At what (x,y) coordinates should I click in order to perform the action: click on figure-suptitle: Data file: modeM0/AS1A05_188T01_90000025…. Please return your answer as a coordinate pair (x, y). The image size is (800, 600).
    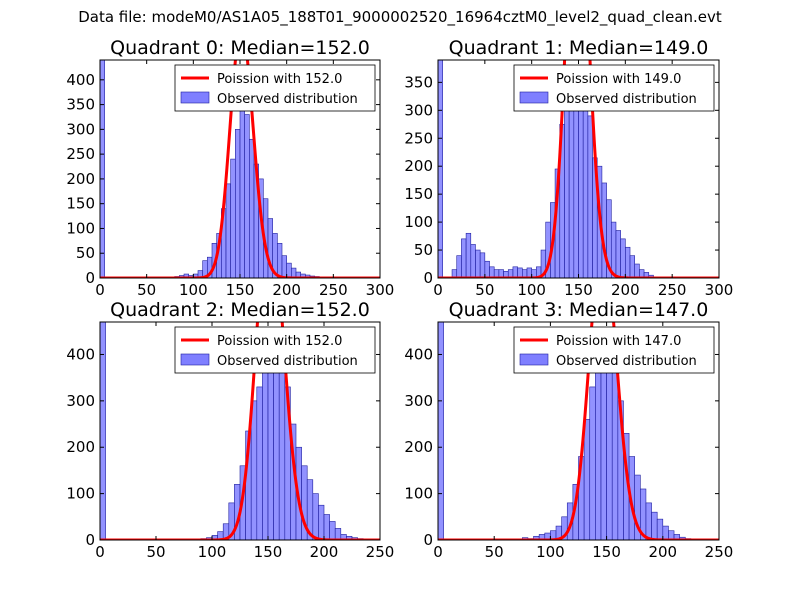
    Looking at the image, I should click on (400, 17).